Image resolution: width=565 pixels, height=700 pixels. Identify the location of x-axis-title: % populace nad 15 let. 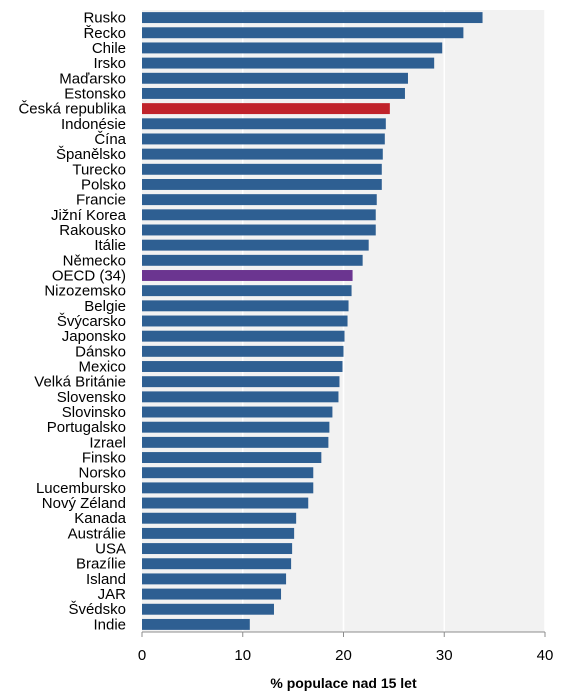
(343, 683).